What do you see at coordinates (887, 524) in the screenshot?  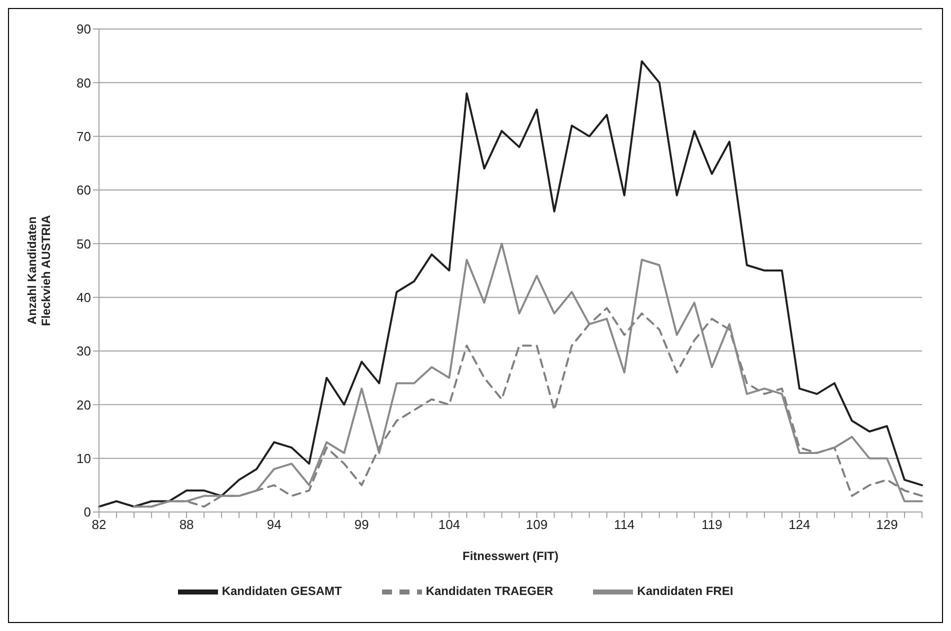 I see `x-tick-label: 129` at bounding box center [887, 524].